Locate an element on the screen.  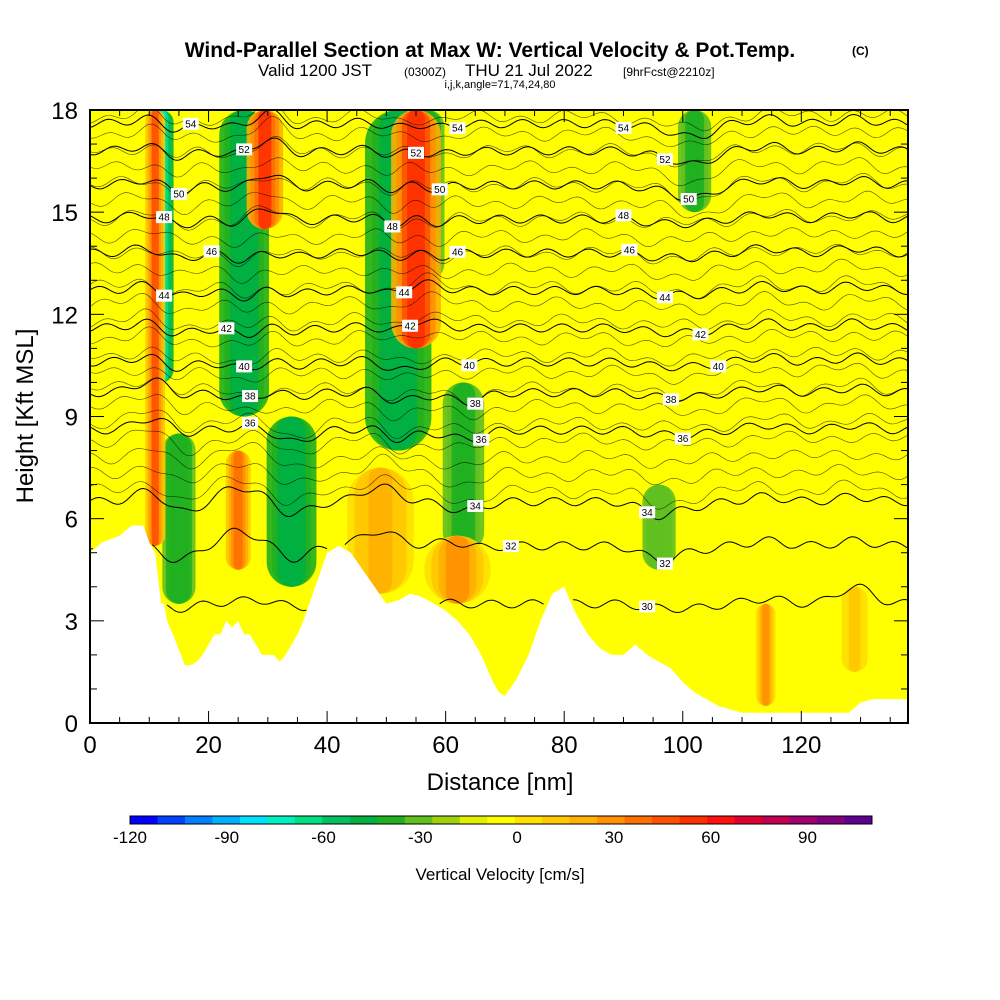
colorbar-tick-label: -90 is located at coordinates (226, 837).